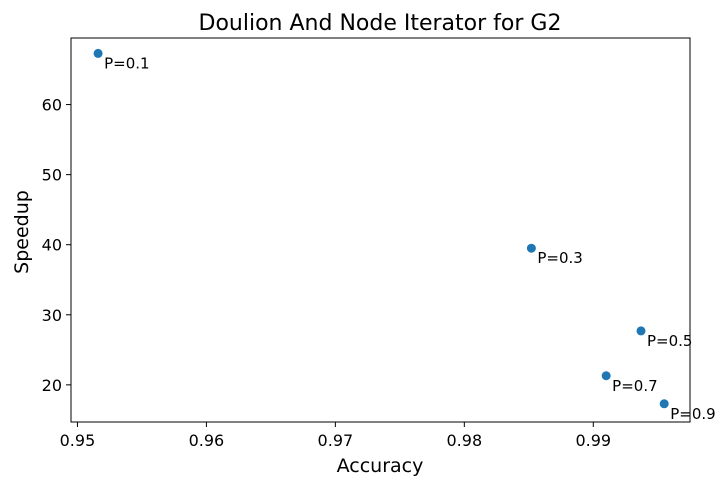 This screenshot has width=728, height=486. I want to click on y-tick-label: 60, so click(52, 105).